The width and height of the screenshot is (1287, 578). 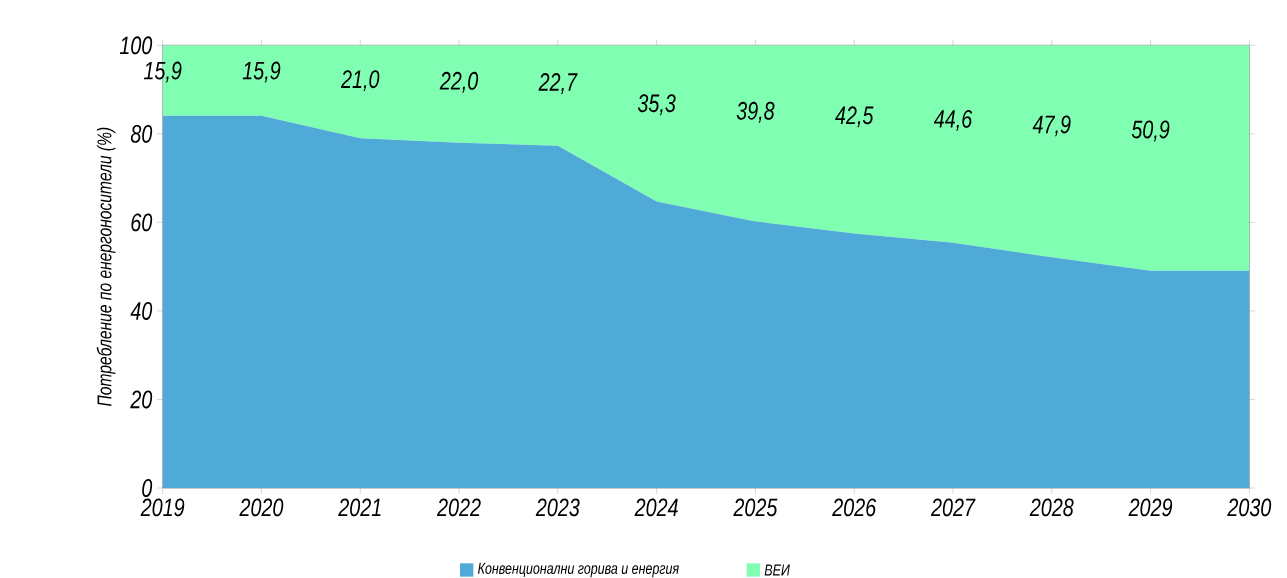 What do you see at coordinates (755, 112) in the screenshot?
I see `data-label: 39,8` at bounding box center [755, 112].